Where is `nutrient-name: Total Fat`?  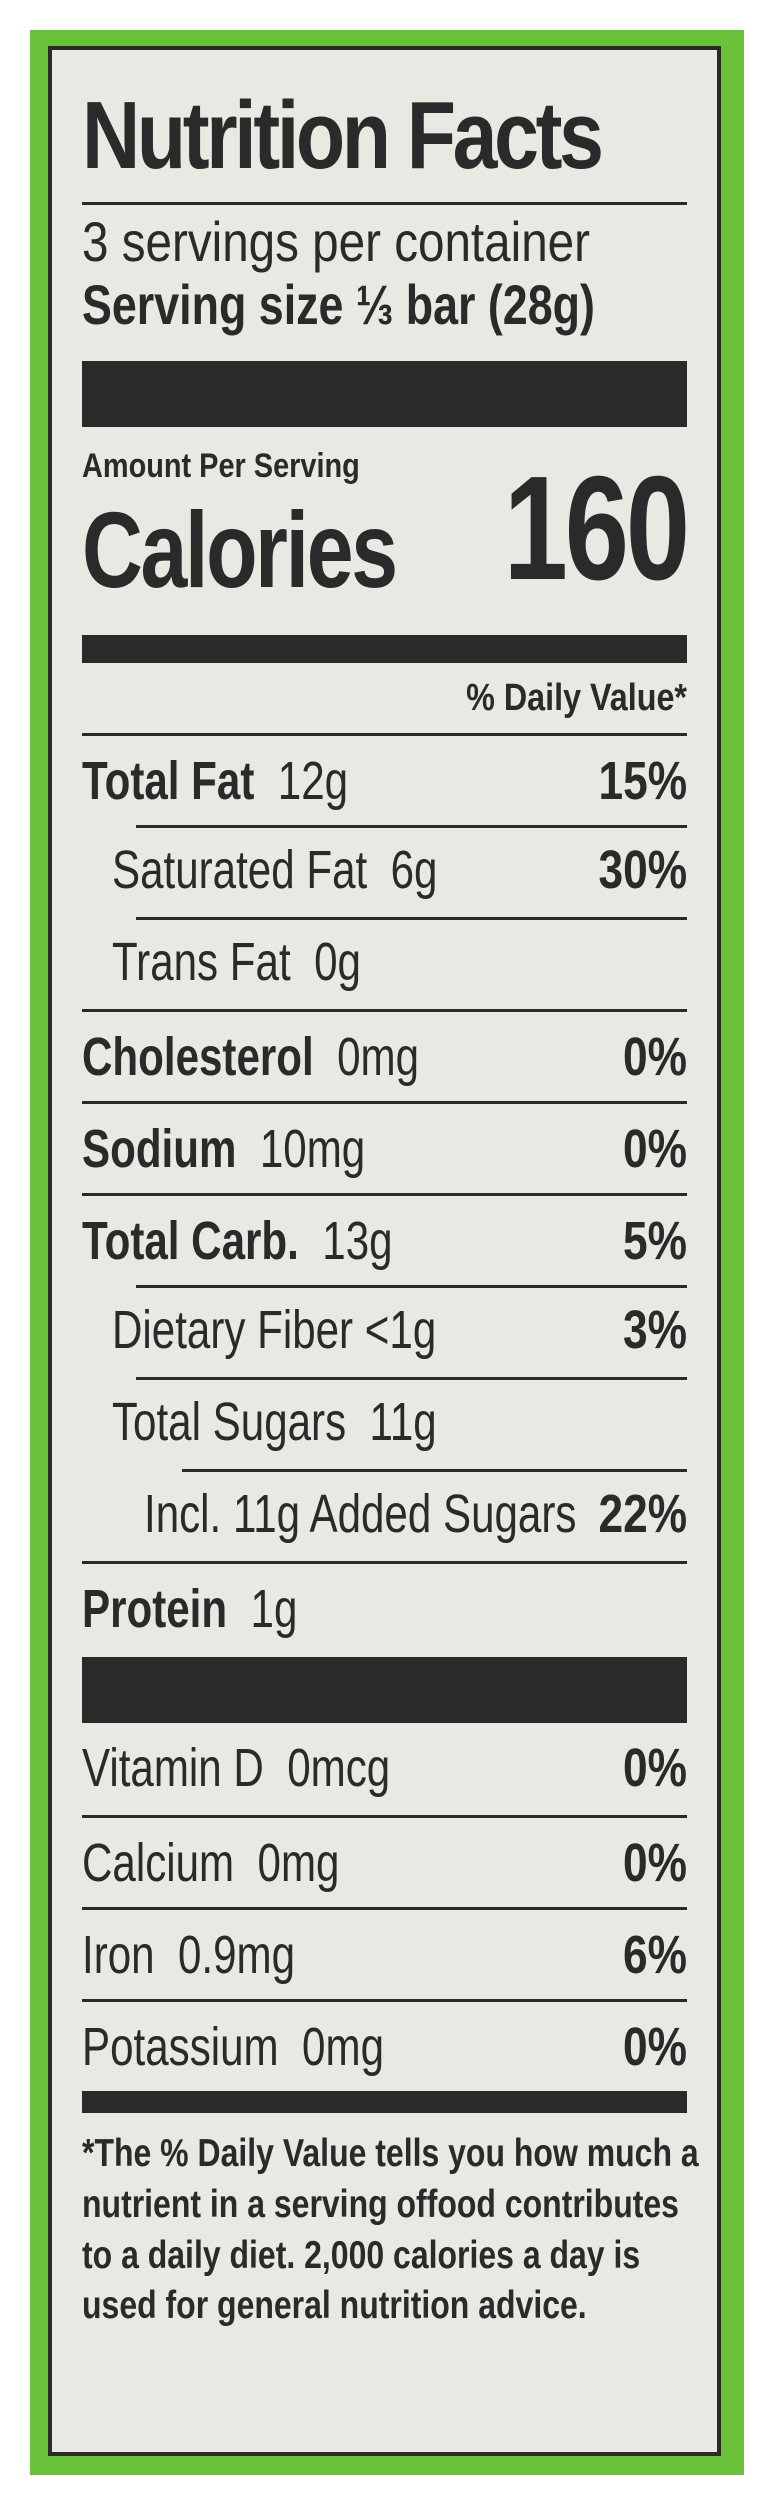
nutrient-name: Total Fat is located at coordinates (168, 781).